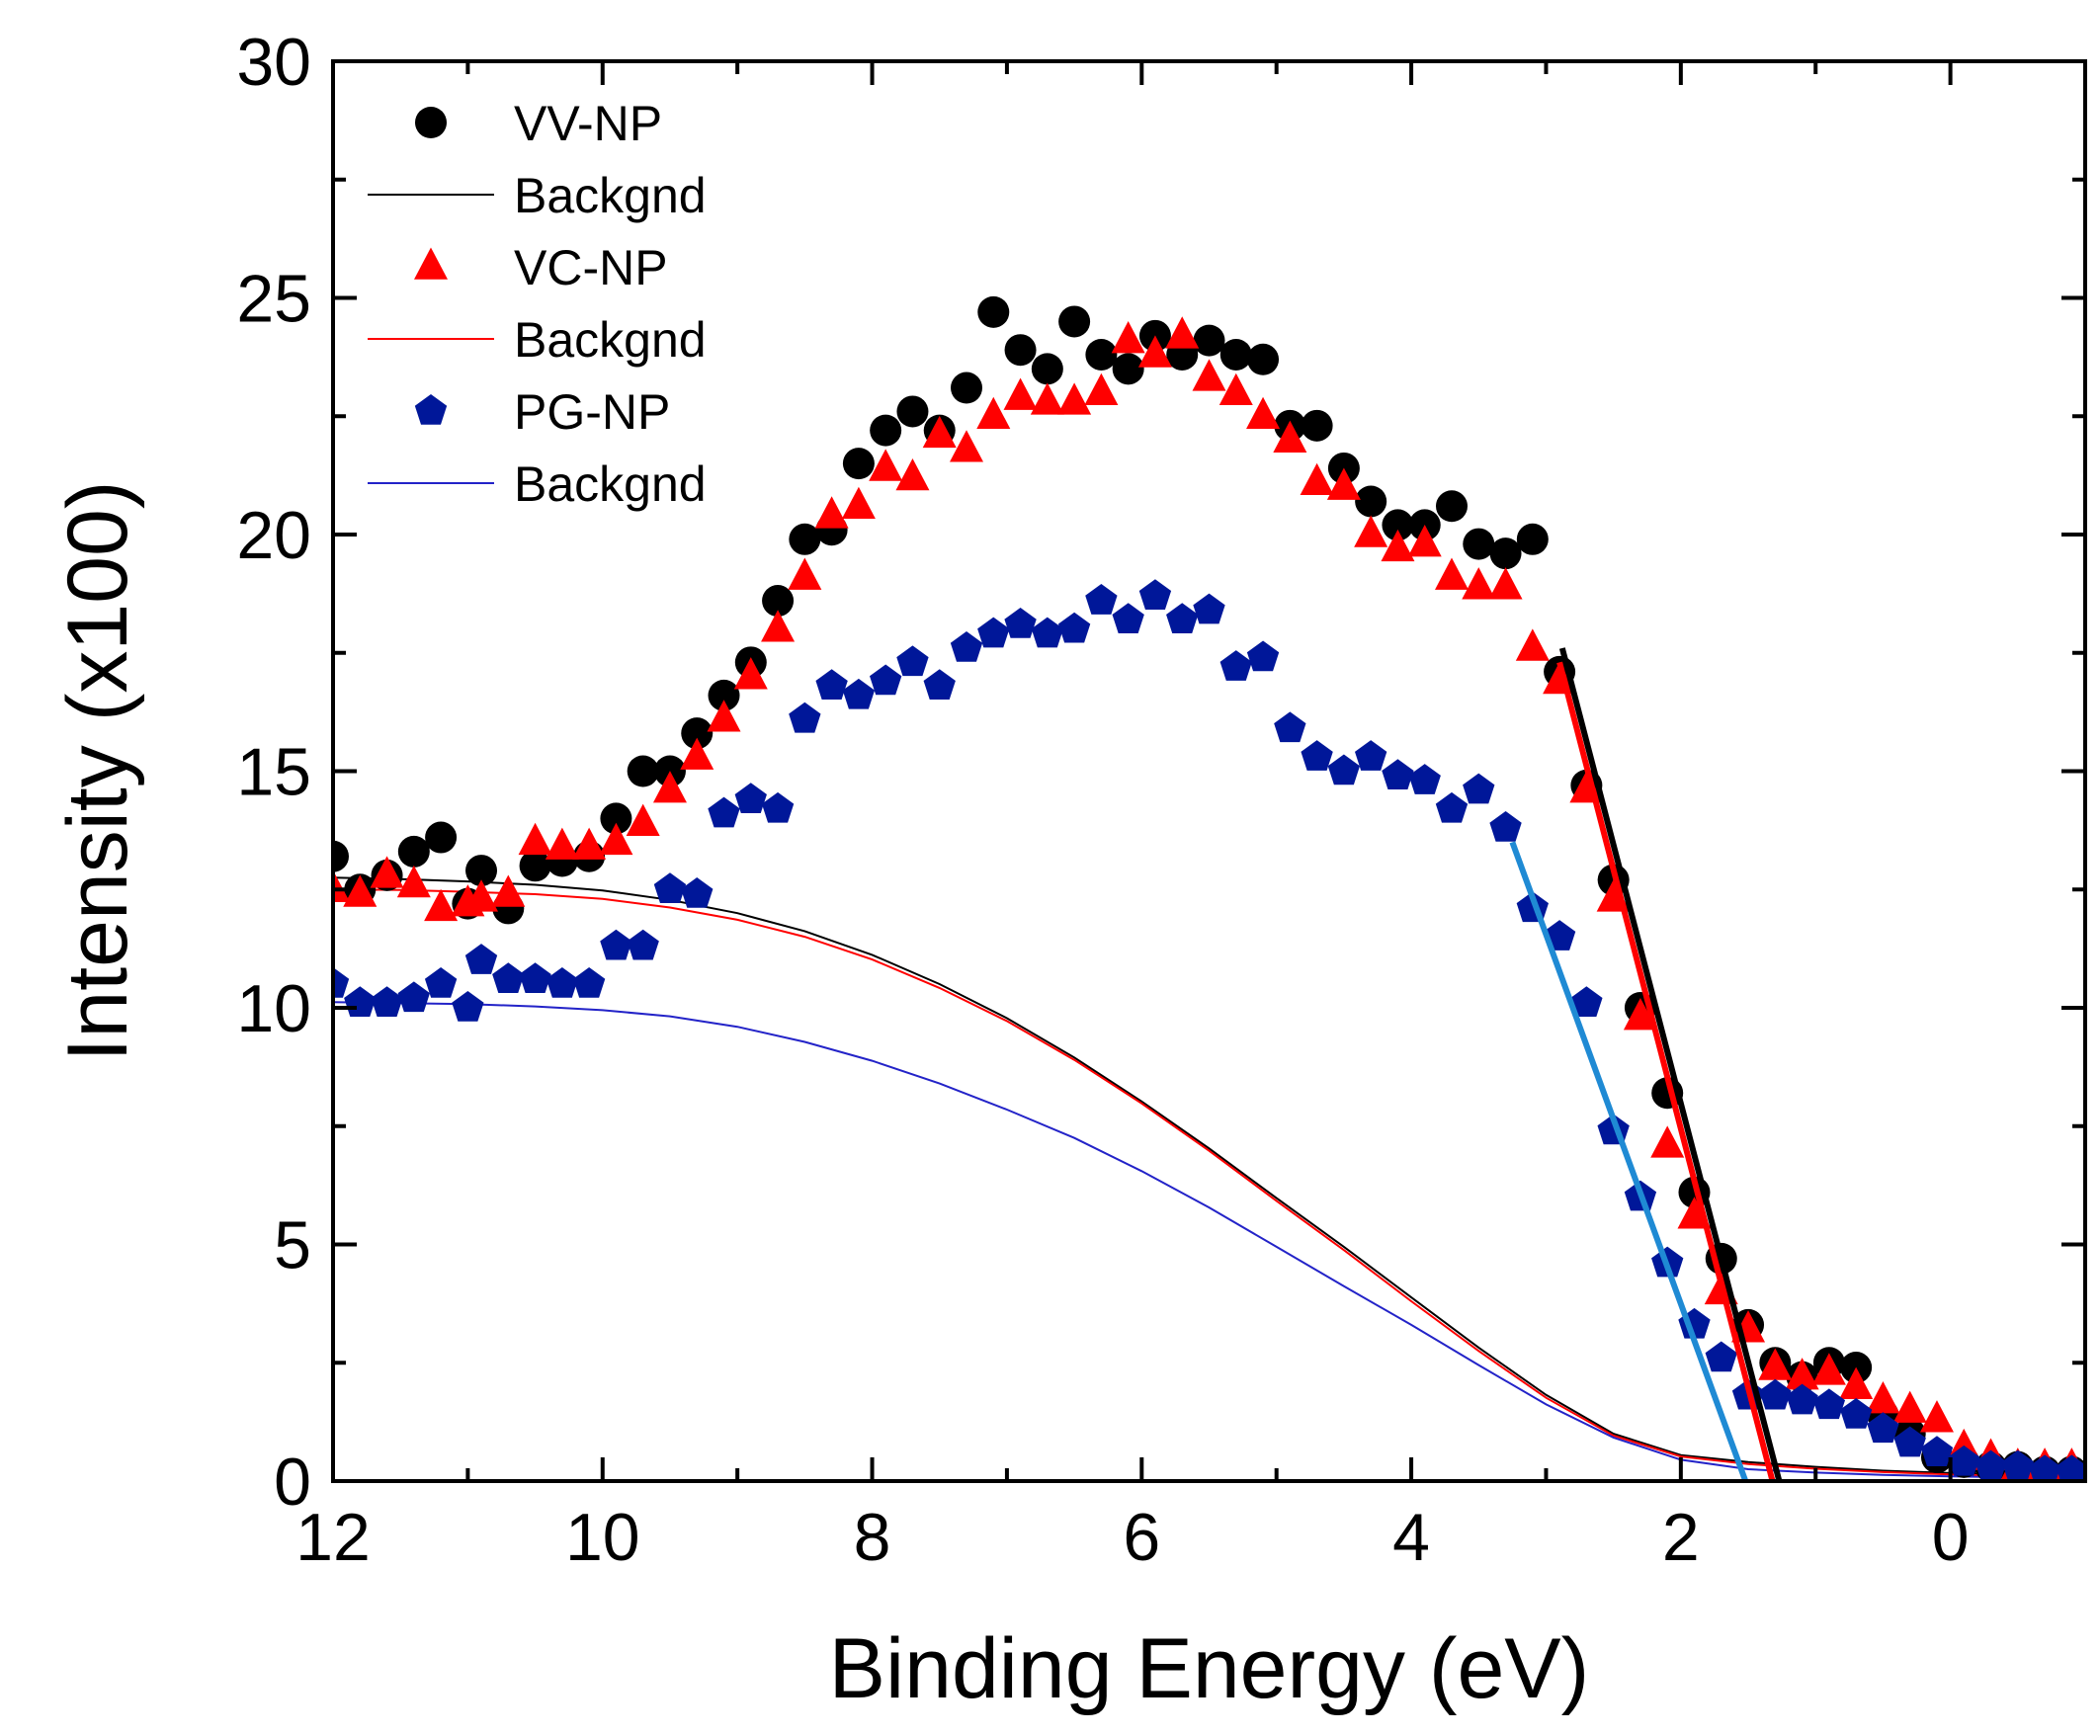  What do you see at coordinates (602, 1537) in the screenshot?
I see `x-tick-label: 10` at bounding box center [602, 1537].